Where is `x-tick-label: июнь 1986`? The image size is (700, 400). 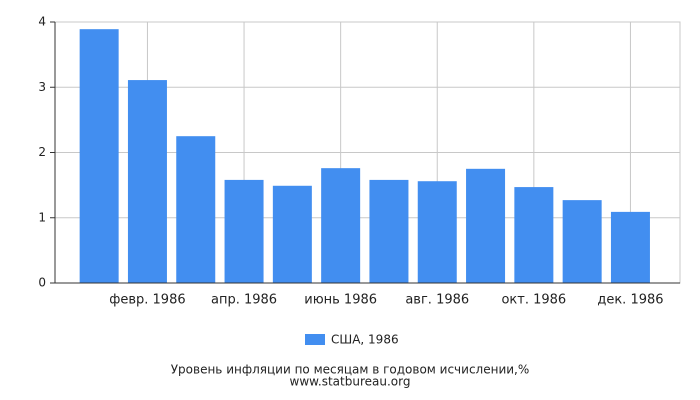
x-tick-label: июнь 1986 is located at coordinates (340, 300).